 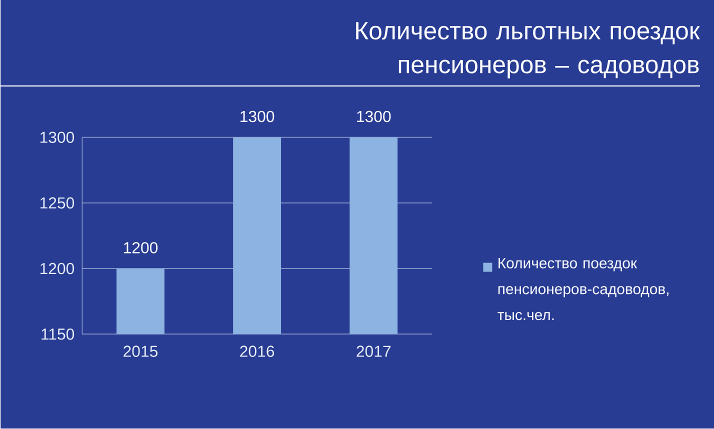 I want to click on y-tick-label: 1300, so click(x=57, y=138).